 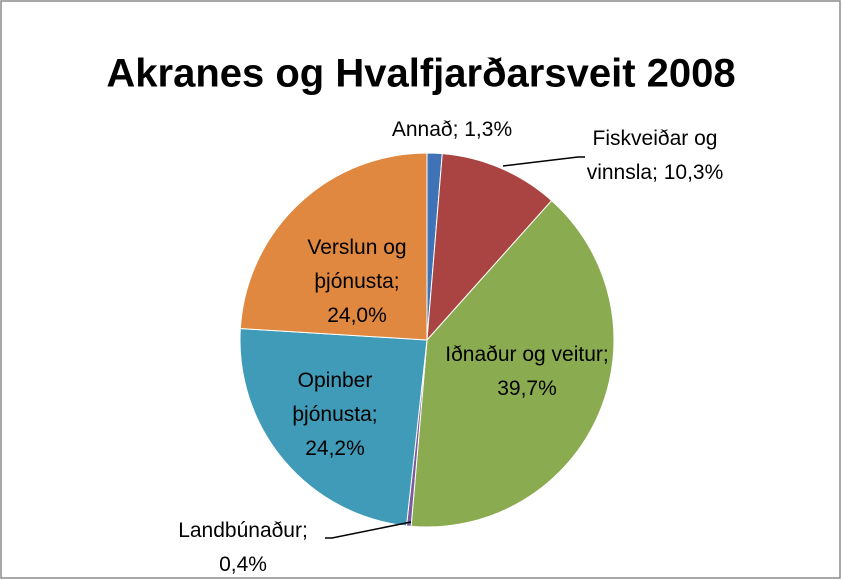 I want to click on data-label: Iðnaður og veitur; 39,7%, so click(x=527, y=371).